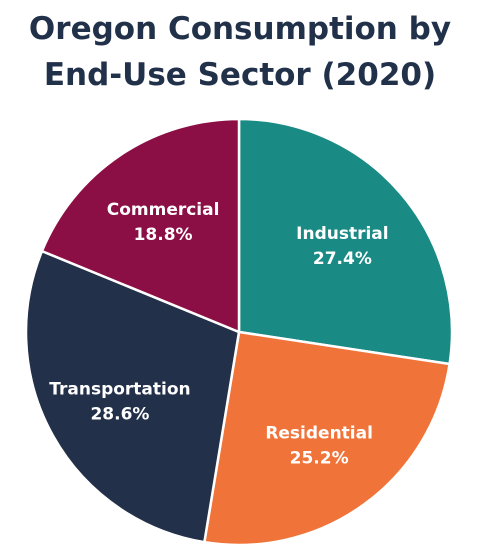 The image size is (480, 550). Describe the element at coordinates (119, 389) in the screenshot. I see `slice-name-transportation: Transportation` at that location.